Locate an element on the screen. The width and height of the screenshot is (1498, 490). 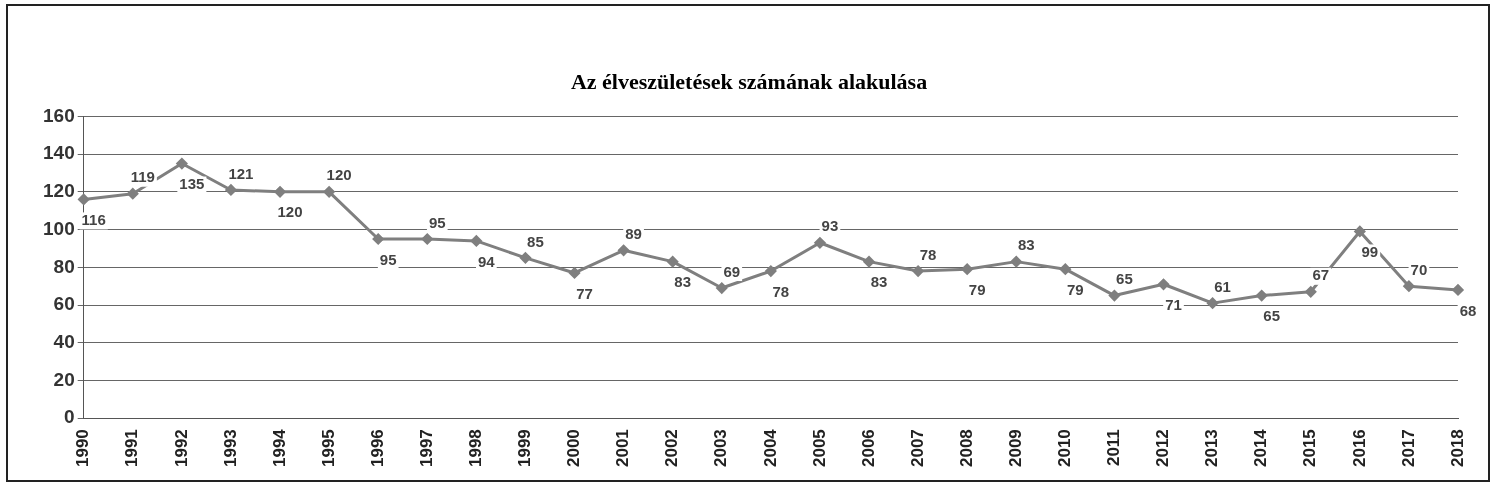
x-tick-label: 2002 is located at coordinates (672, 448).